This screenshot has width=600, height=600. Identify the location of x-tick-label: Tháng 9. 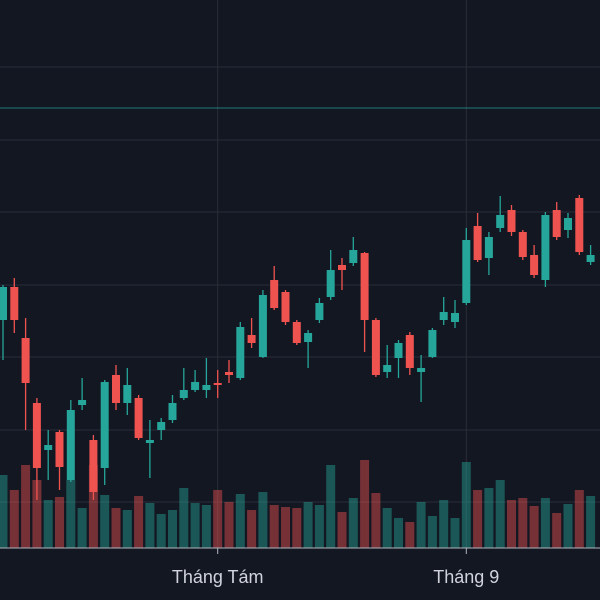
(466, 577).